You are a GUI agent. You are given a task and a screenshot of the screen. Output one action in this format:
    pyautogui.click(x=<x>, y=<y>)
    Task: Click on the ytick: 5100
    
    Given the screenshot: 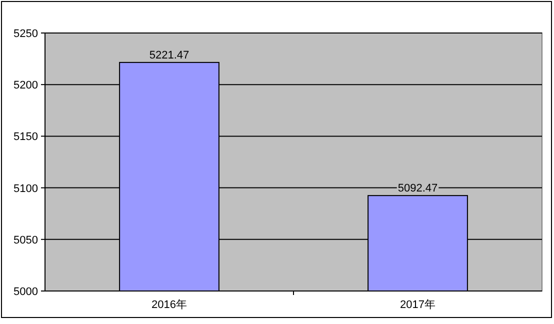 What is the action you would take?
    pyautogui.click(x=26, y=188)
    